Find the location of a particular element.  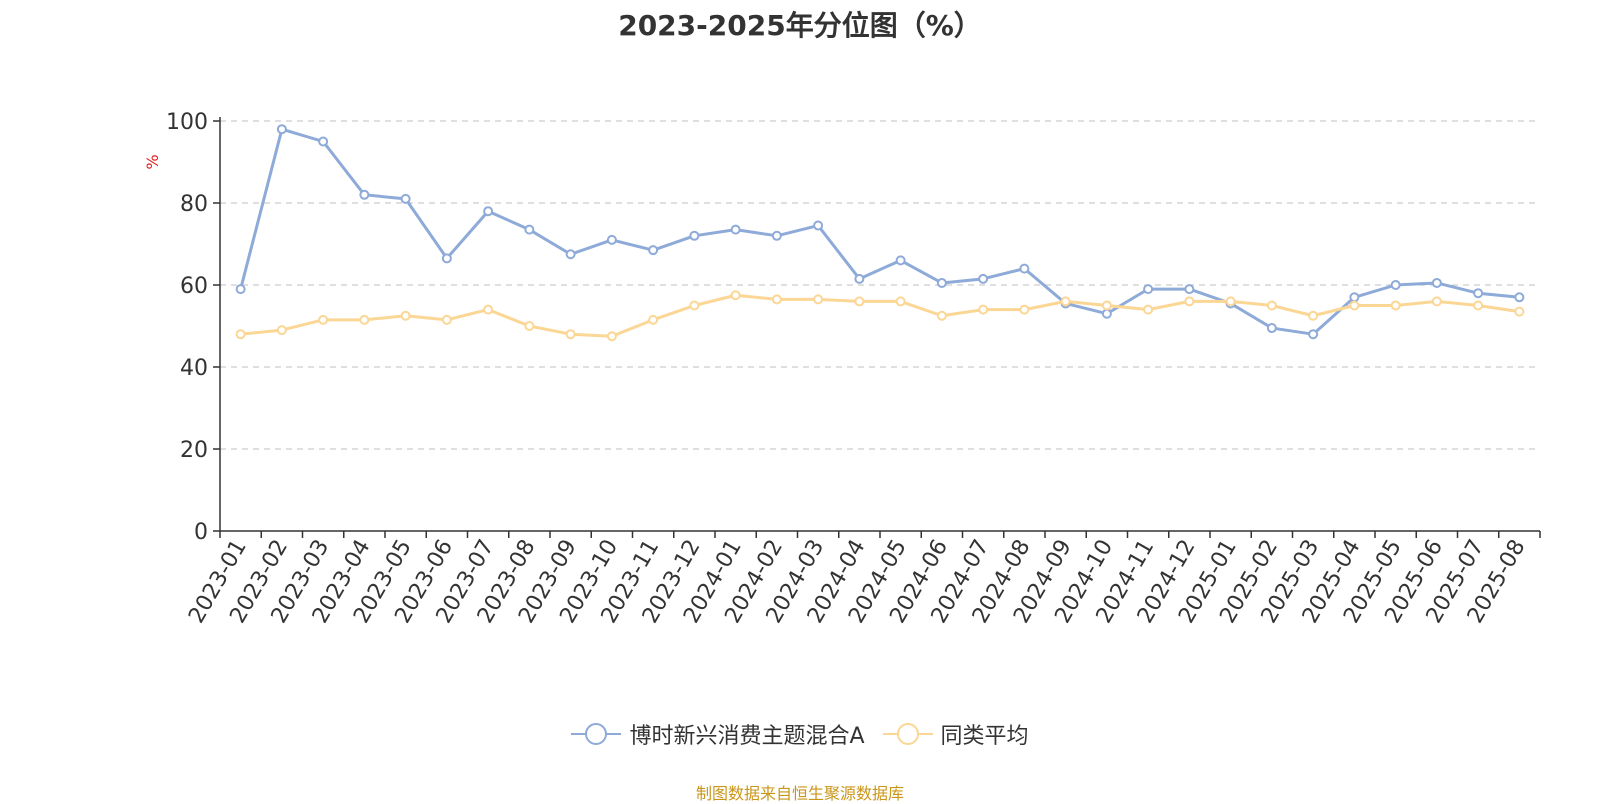

legend-swatch-average-icon is located at coordinates (907, 734).